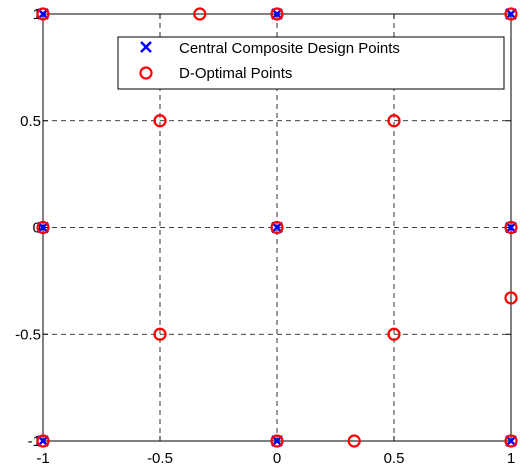  Describe the element at coordinates (146, 47) in the screenshot. I see `legend-marker-x` at that location.